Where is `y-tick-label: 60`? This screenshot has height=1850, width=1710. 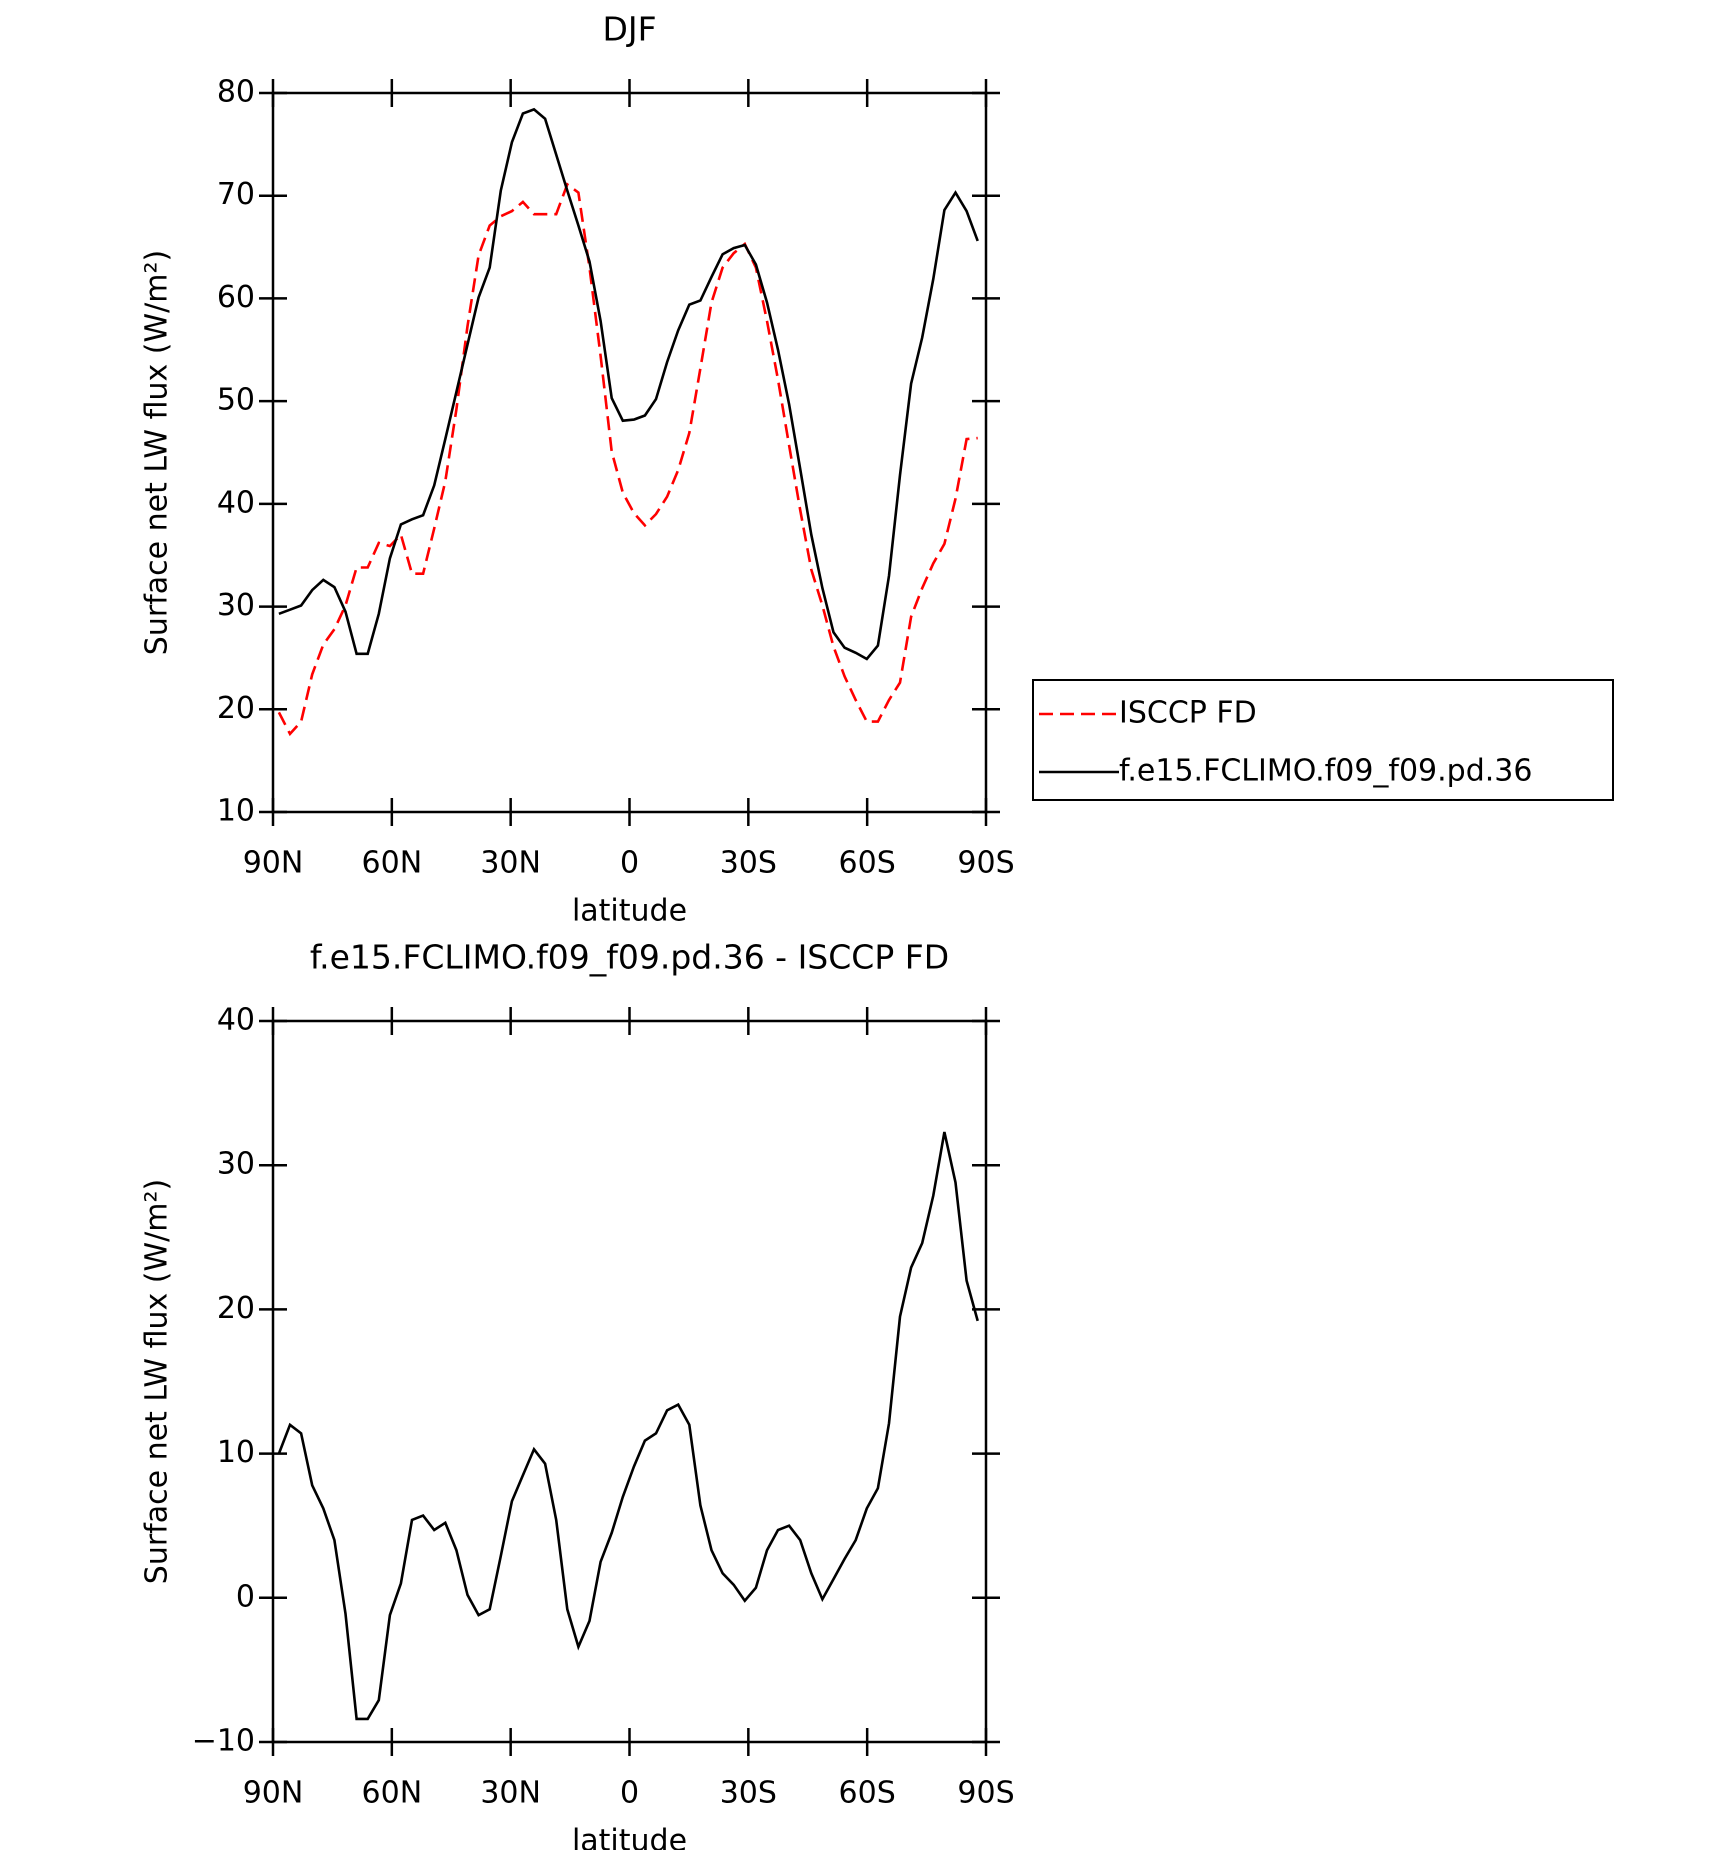
y-tick-label: 60 is located at coordinates (236, 297).